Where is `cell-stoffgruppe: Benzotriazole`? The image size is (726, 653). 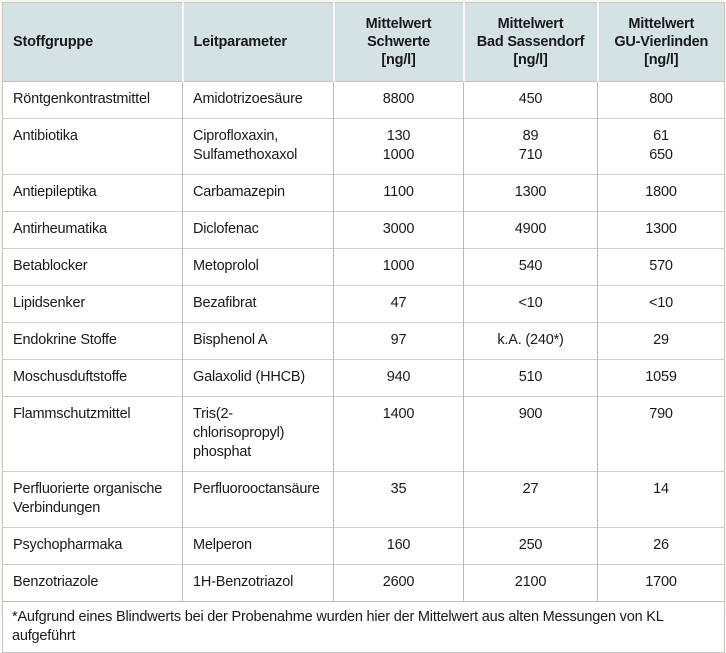
cell-stoffgruppe: Benzotriazole is located at coordinates (92, 583).